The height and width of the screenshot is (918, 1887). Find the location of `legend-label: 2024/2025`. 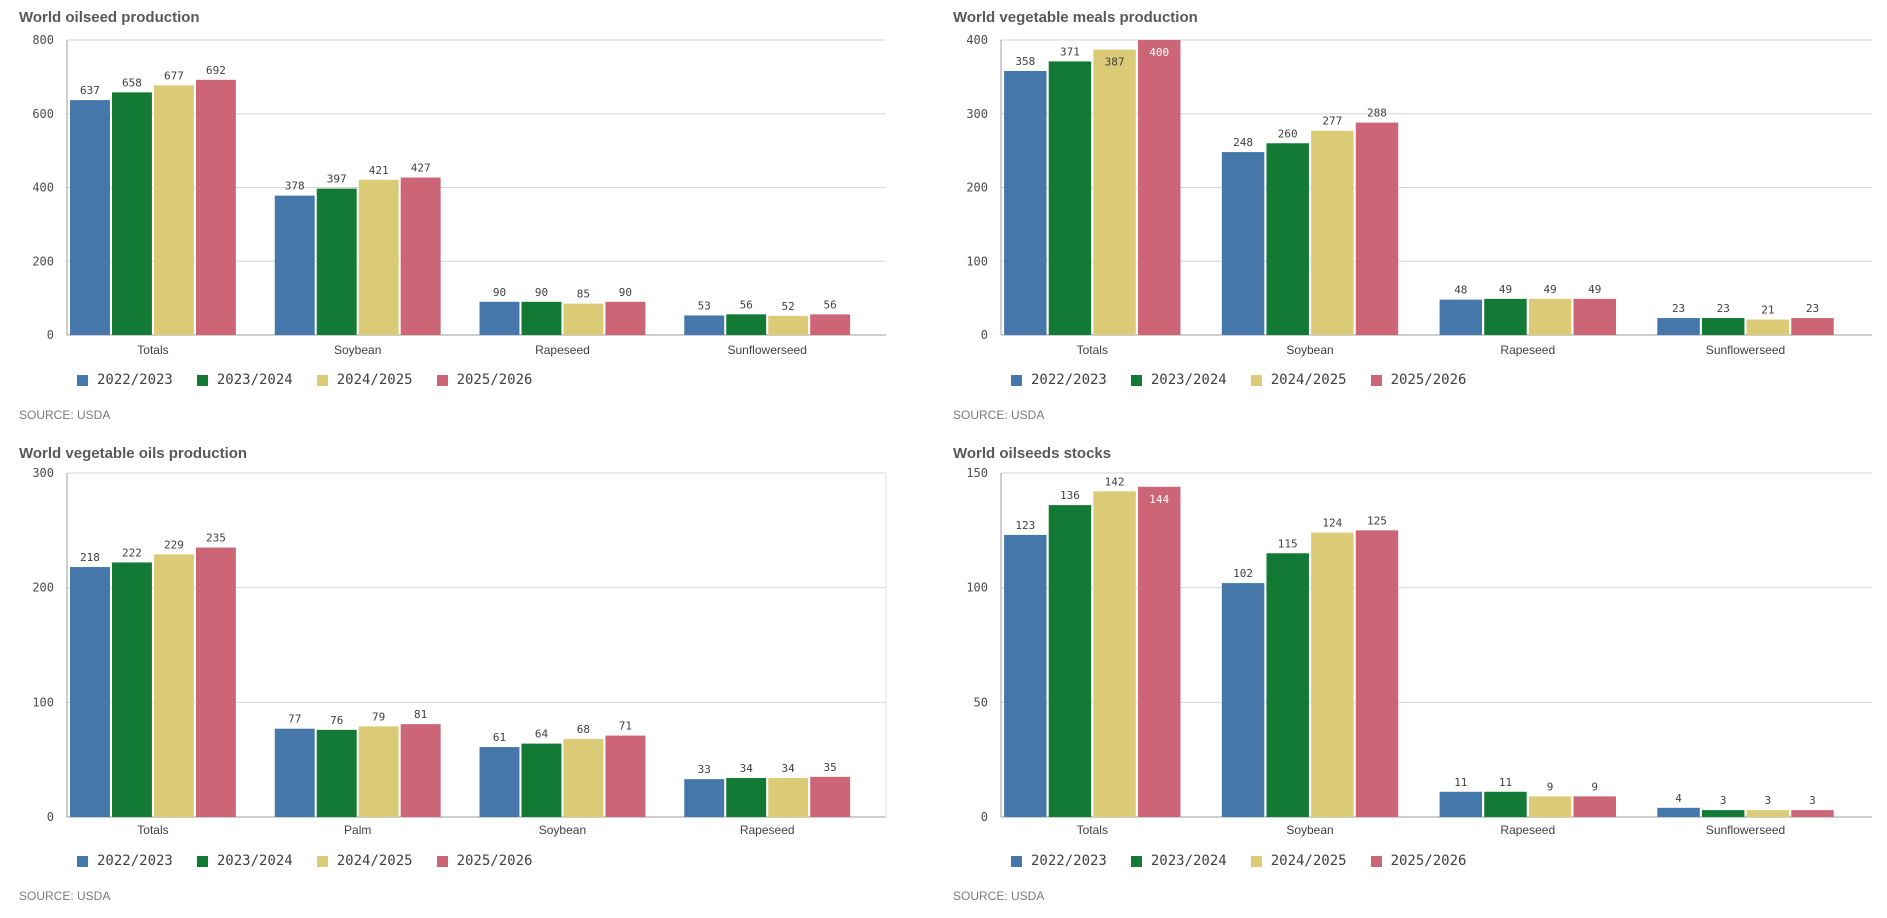

legend-label: 2024/2025 is located at coordinates (1308, 861).